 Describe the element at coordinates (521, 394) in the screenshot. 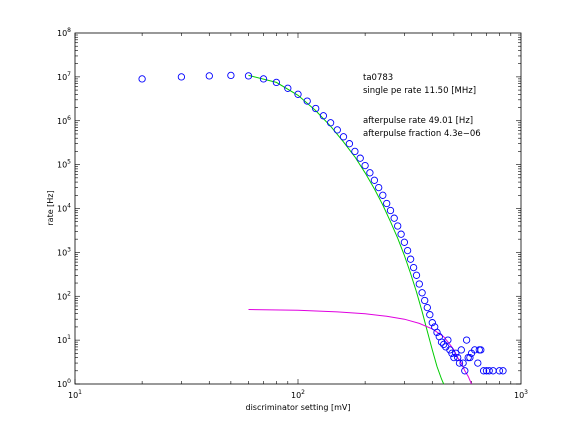

I see `x-tick-label: 10³` at that location.